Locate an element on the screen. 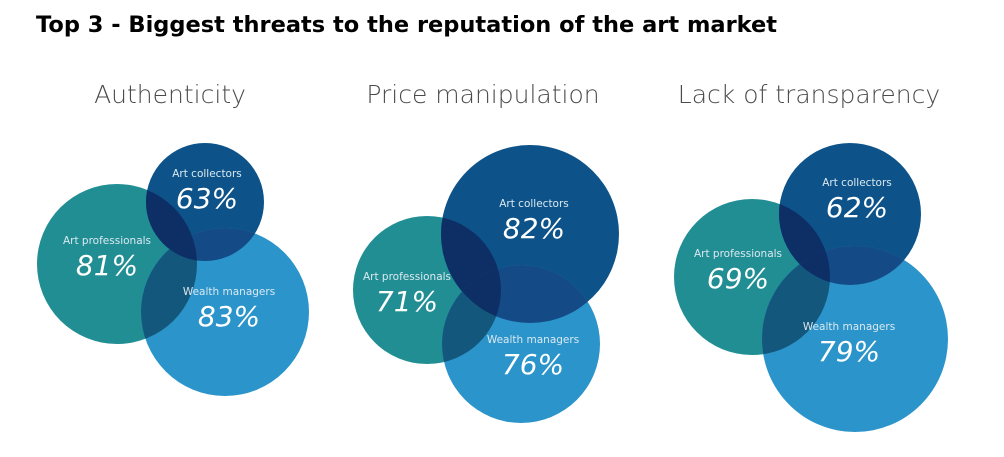 This screenshot has width=1004, height=457. value-professionals: 71% is located at coordinates (407, 301).